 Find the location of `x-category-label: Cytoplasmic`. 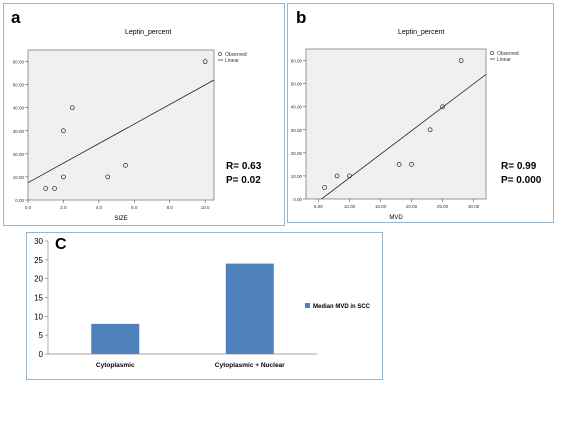

x-category-label: Cytoplasmic is located at coordinates (115, 365).